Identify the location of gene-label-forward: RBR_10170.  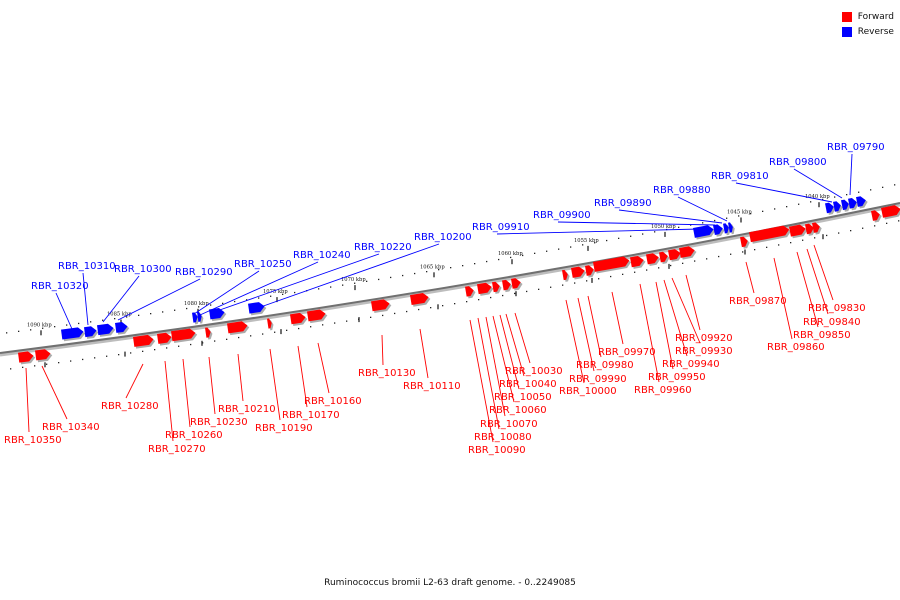
(311, 415).